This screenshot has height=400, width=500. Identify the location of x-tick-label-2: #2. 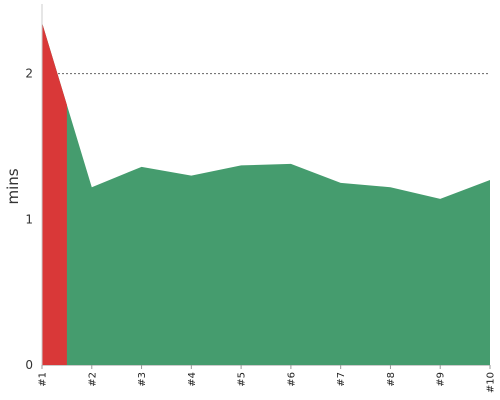
(92, 379).